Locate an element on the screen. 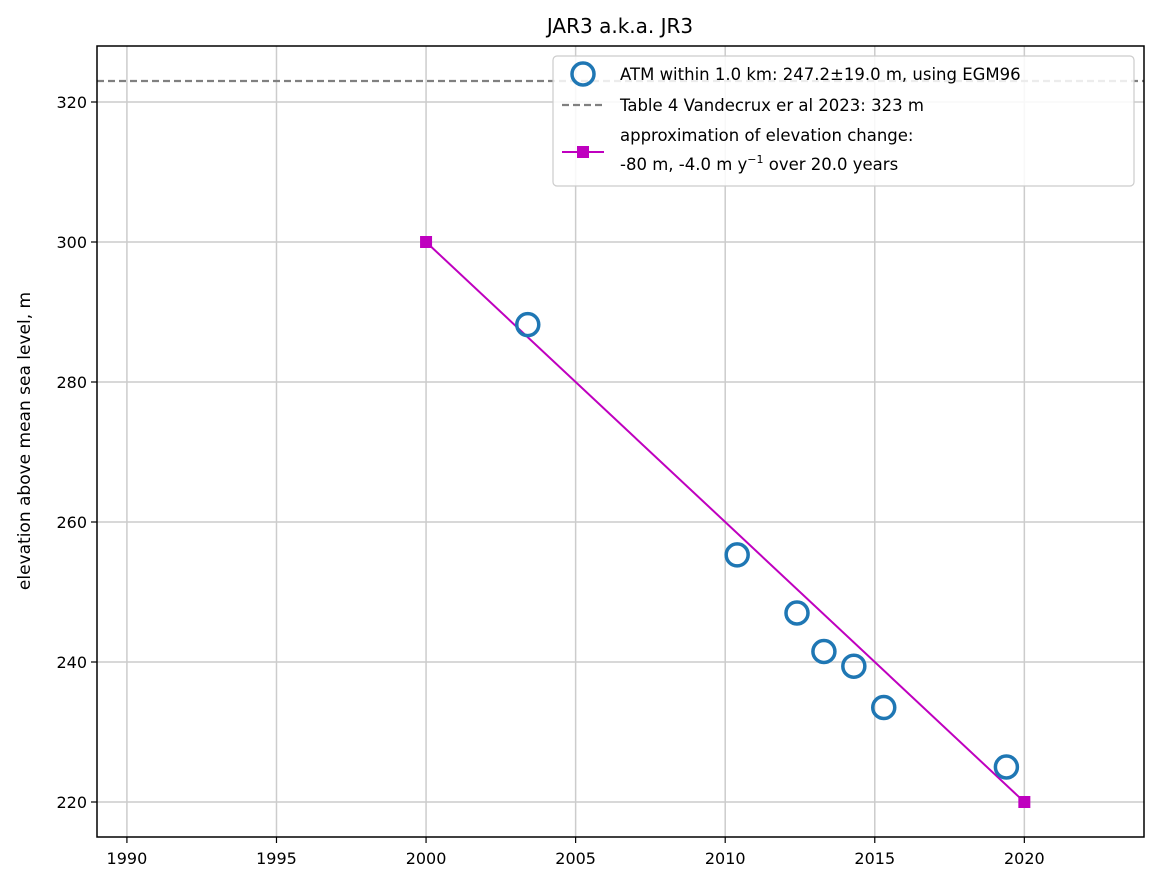 This screenshot has height=888, width=1158. y-tick-label: 220 is located at coordinates (71, 802).